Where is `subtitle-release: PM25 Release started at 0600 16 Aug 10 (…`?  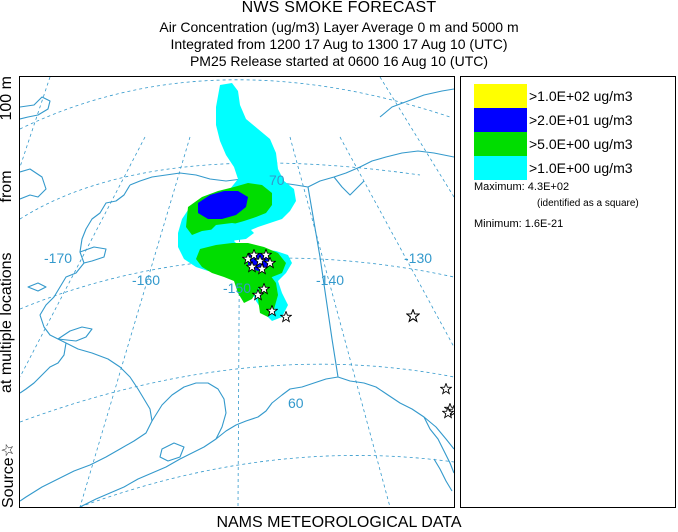
subtitle-release: PM25 Release started at 0600 16 Aug 10 (… is located at coordinates (339, 61).